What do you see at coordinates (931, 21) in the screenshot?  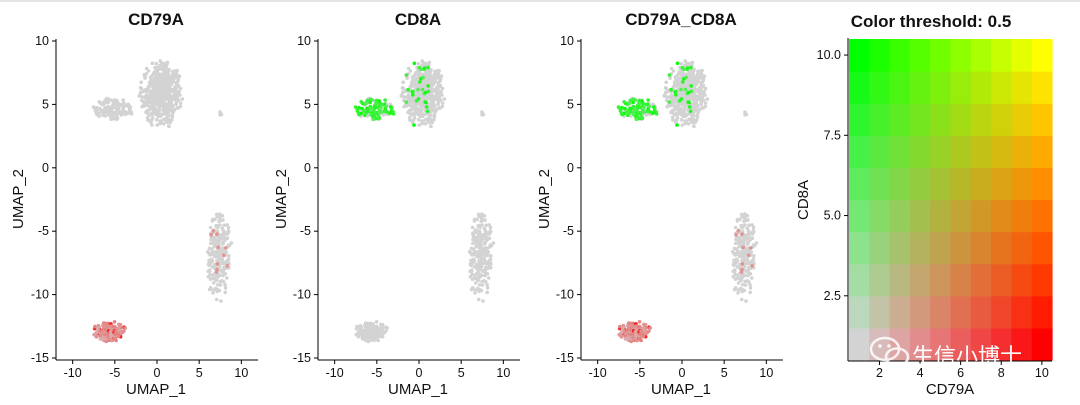 I see `panel-title: Color threshold: 0.5` at bounding box center [931, 21].